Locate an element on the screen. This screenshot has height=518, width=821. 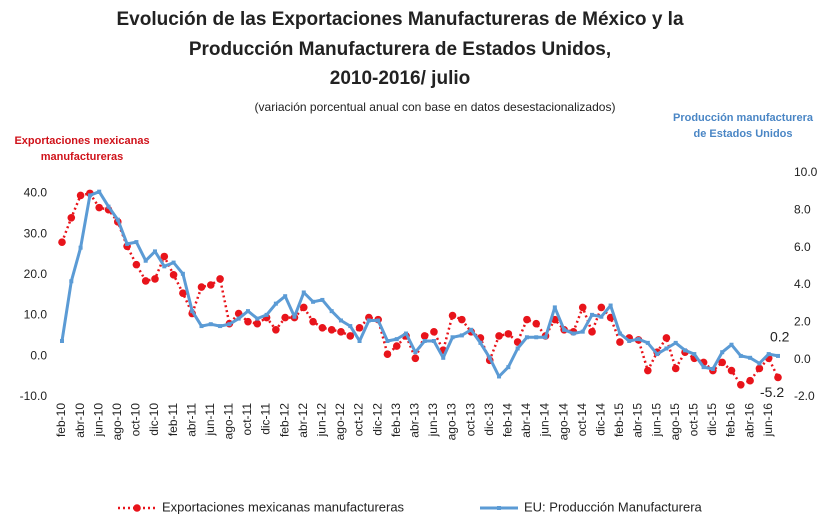
chart-title: 2010-2016/ julio is located at coordinates (400, 78).